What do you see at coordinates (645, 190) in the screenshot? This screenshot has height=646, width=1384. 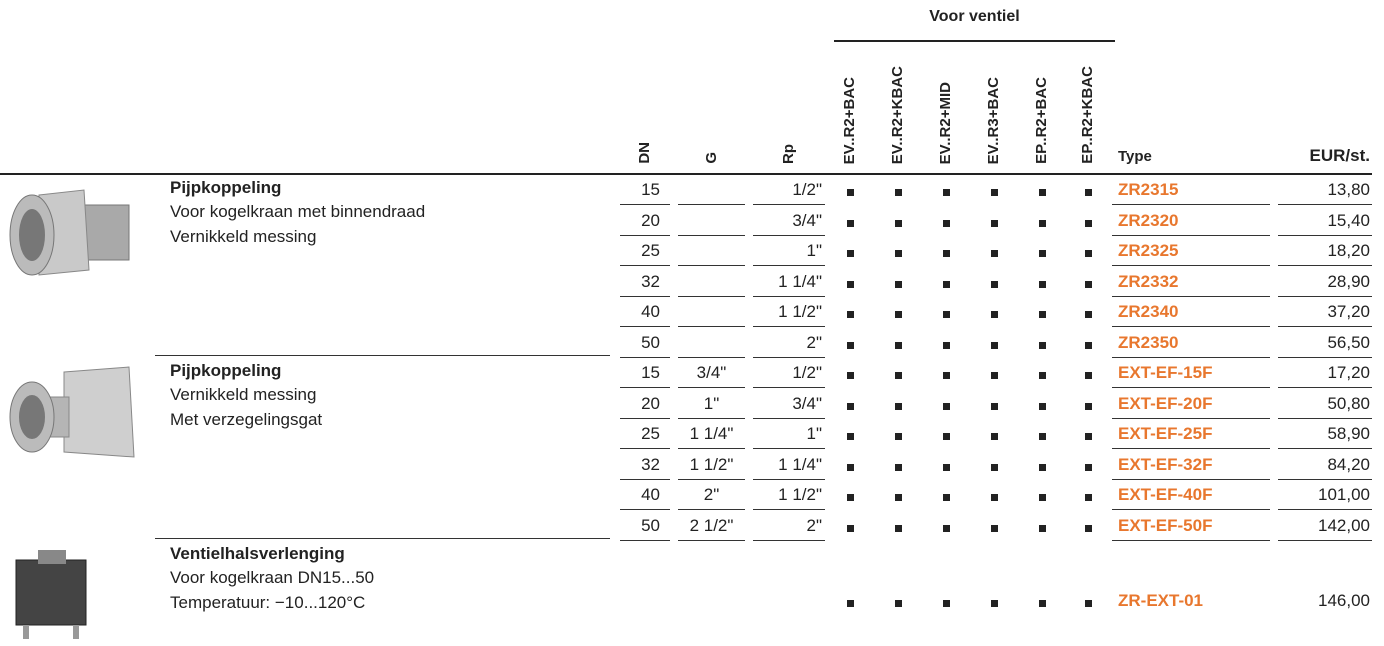 I see `dn-cell: 15` at bounding box center [645, 190].